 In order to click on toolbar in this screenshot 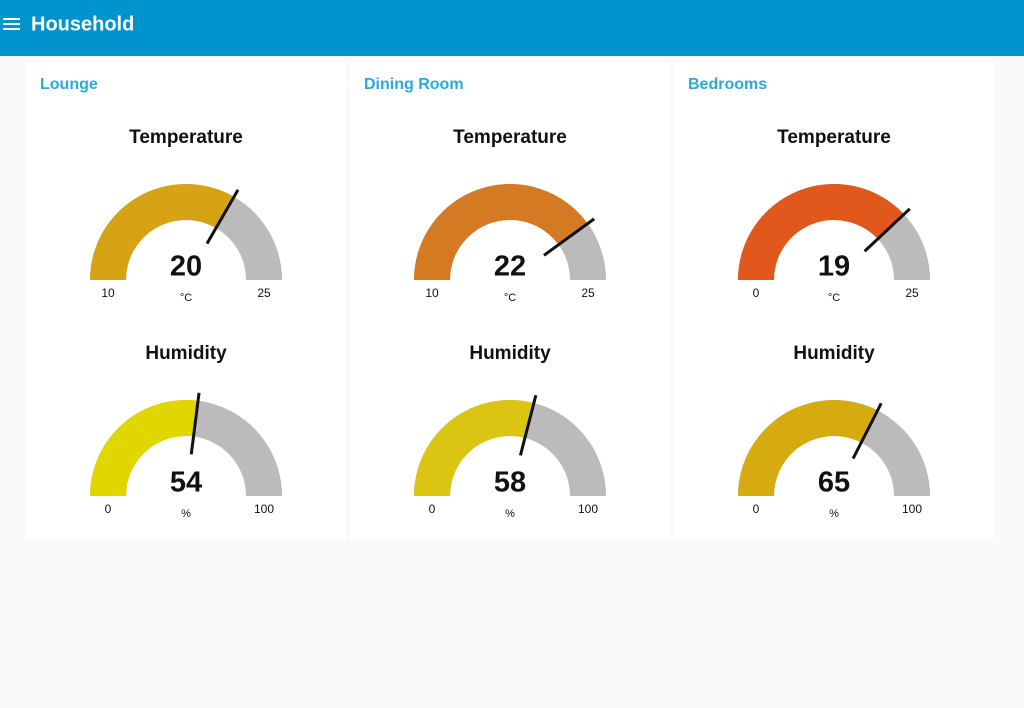, I will do `click(512, 28)`.